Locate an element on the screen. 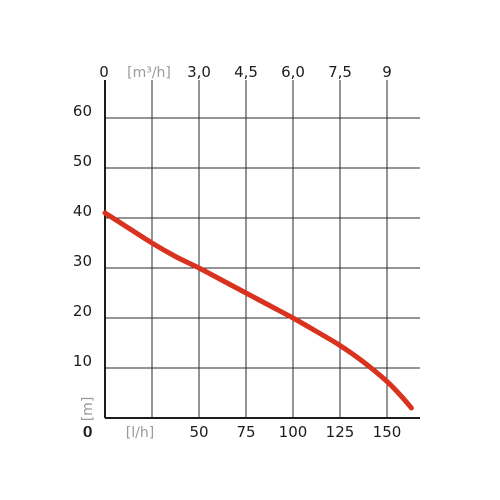 The width and height of the screenshot is (500, 500). top-tick-labels: 0 3,0 4,5 6,0 7,5 9 is located at coordinates (245, 72).